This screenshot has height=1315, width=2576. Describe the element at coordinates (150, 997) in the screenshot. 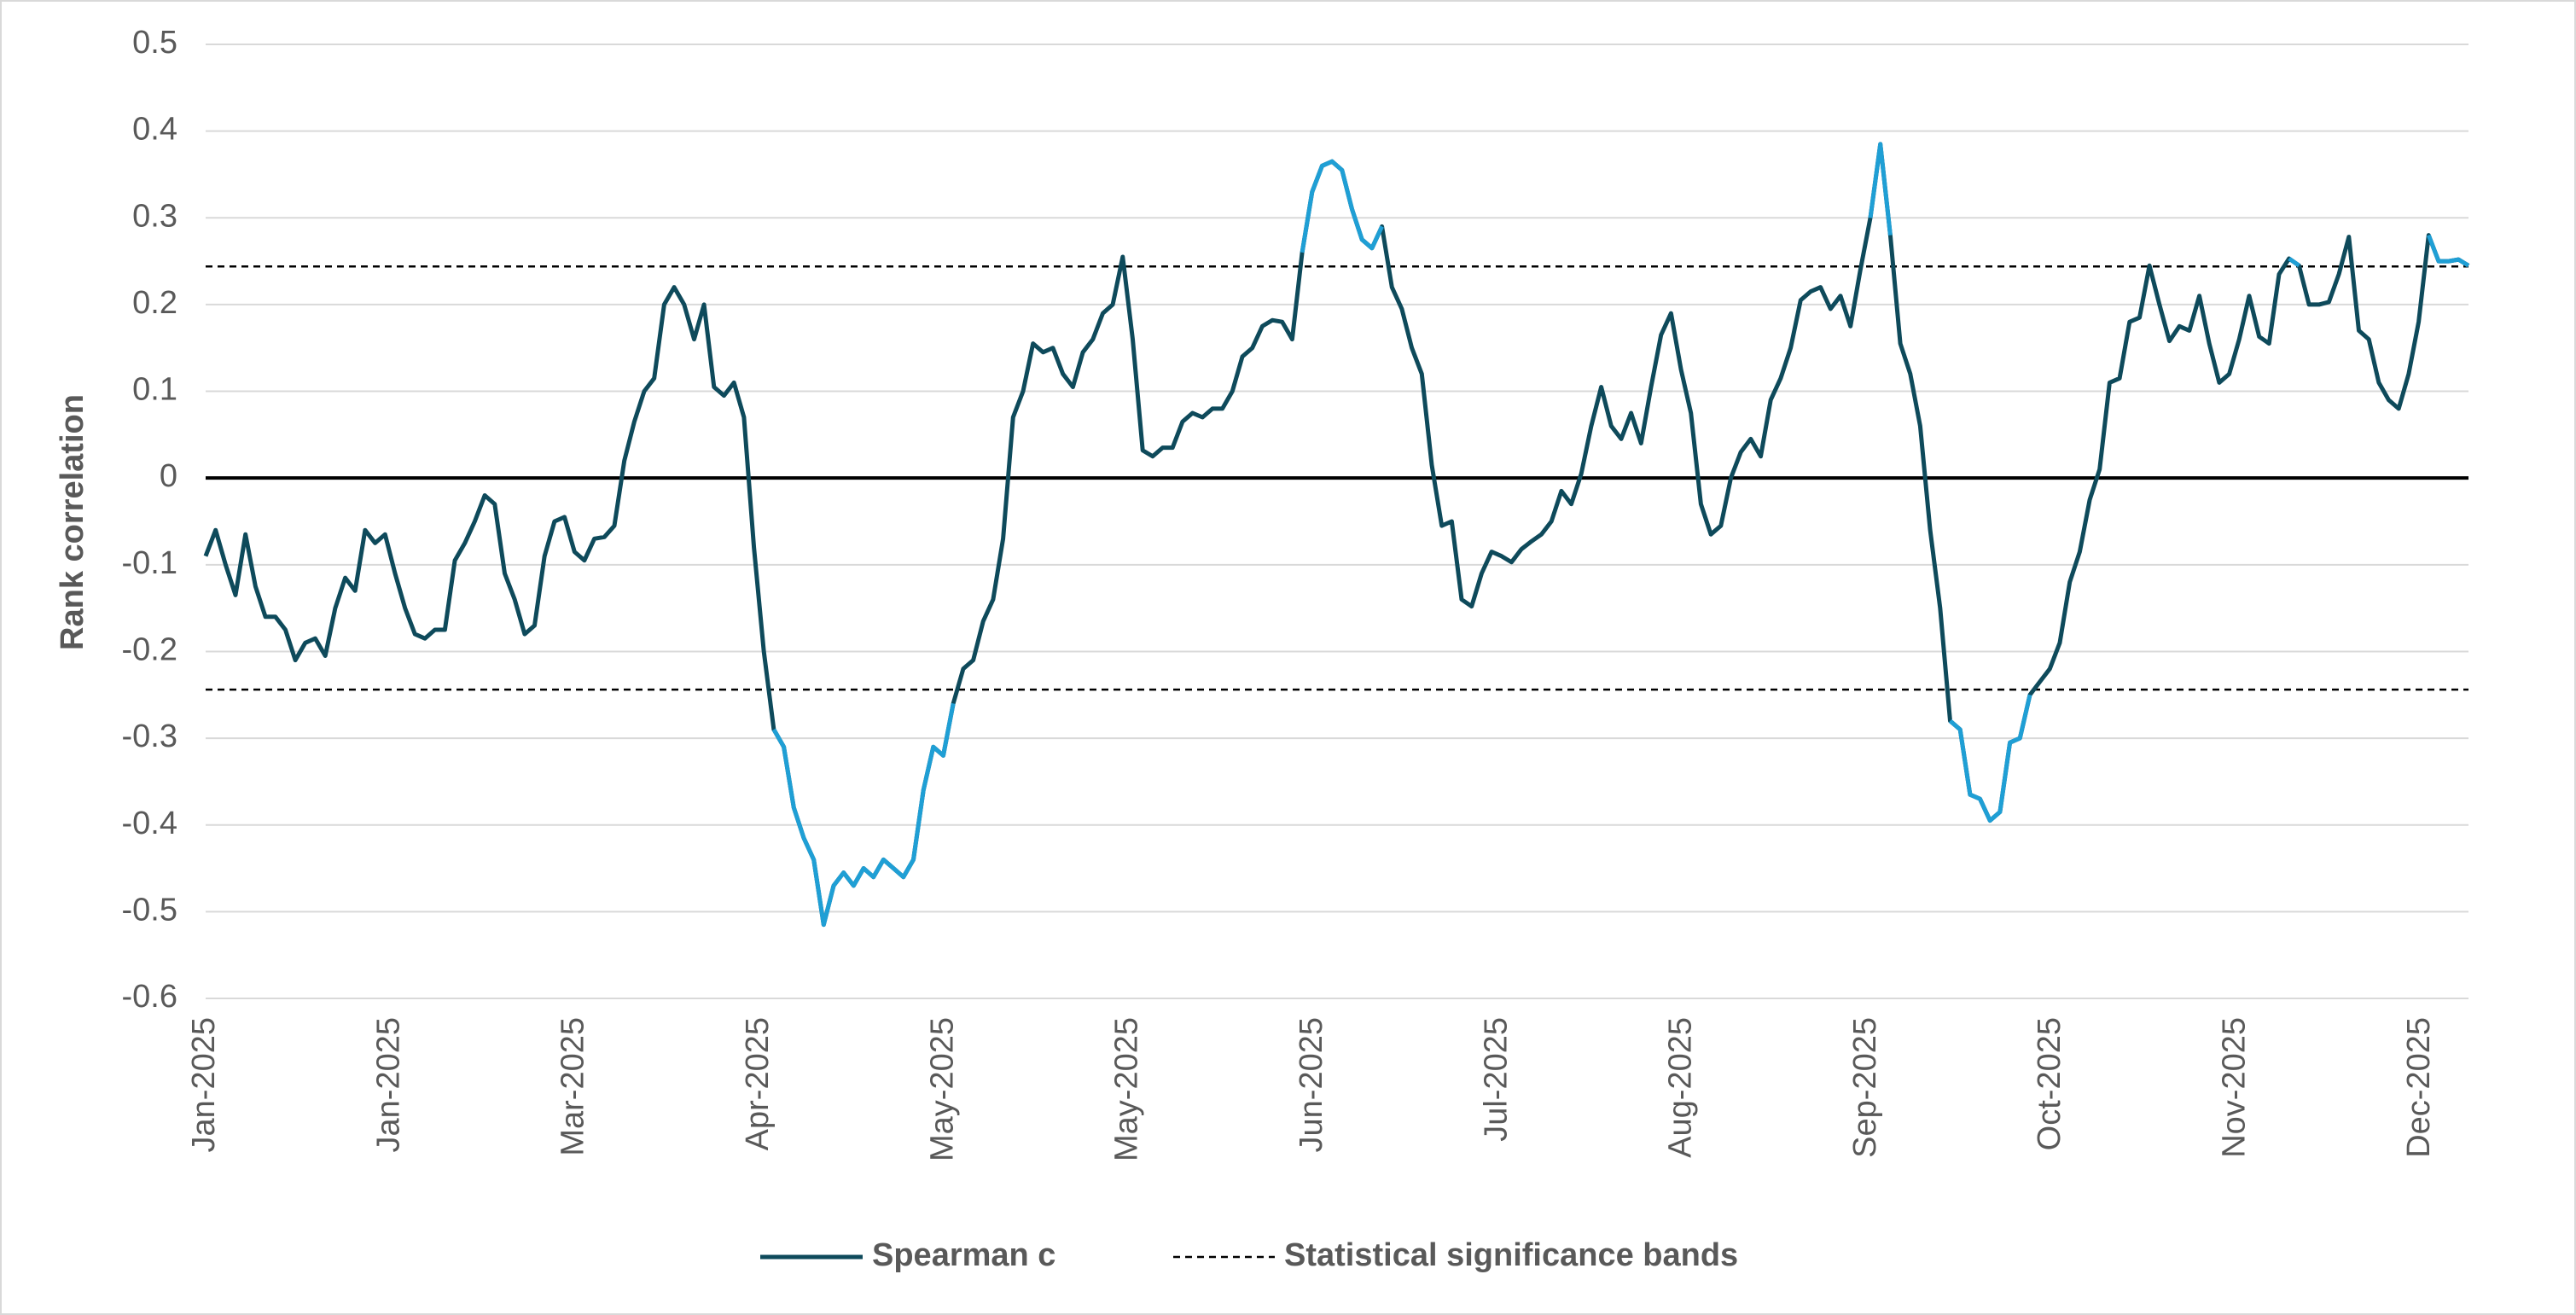

I see `y-tick-label: -0.6` at that location.